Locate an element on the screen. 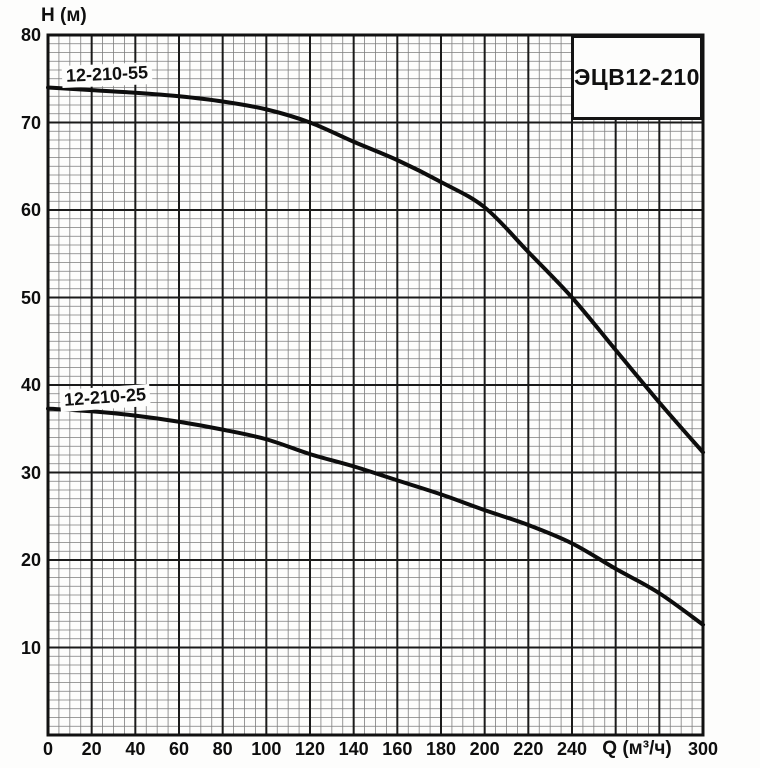  x-tick-label: 100 is located at coordinates (266, 749).